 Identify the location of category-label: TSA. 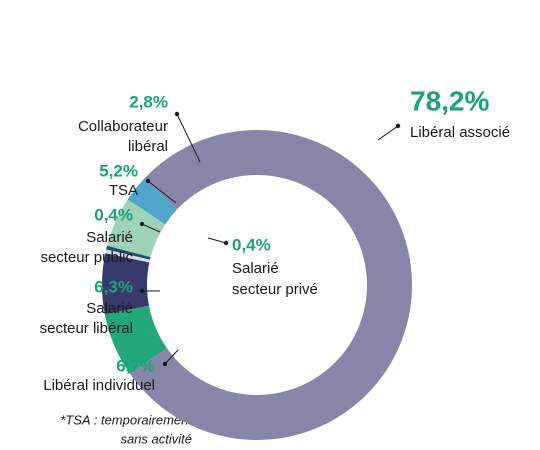
(123, 190).